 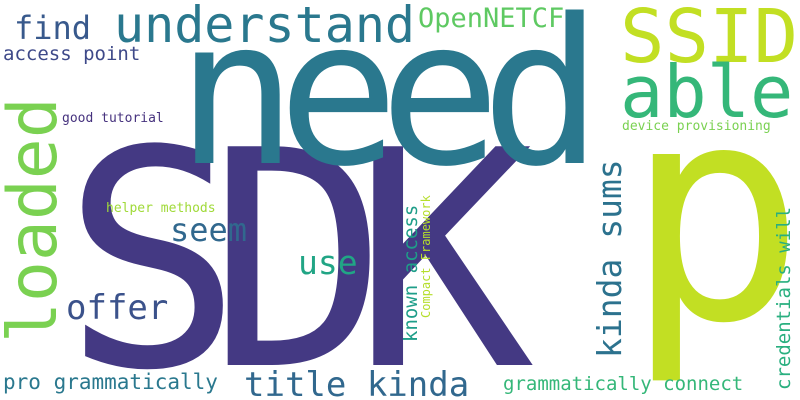 What do you see at coordinates (623, 384) in the screenshot?
I see `word-grammatically-connect: grammatically connect` at bounding box center [623, 384].